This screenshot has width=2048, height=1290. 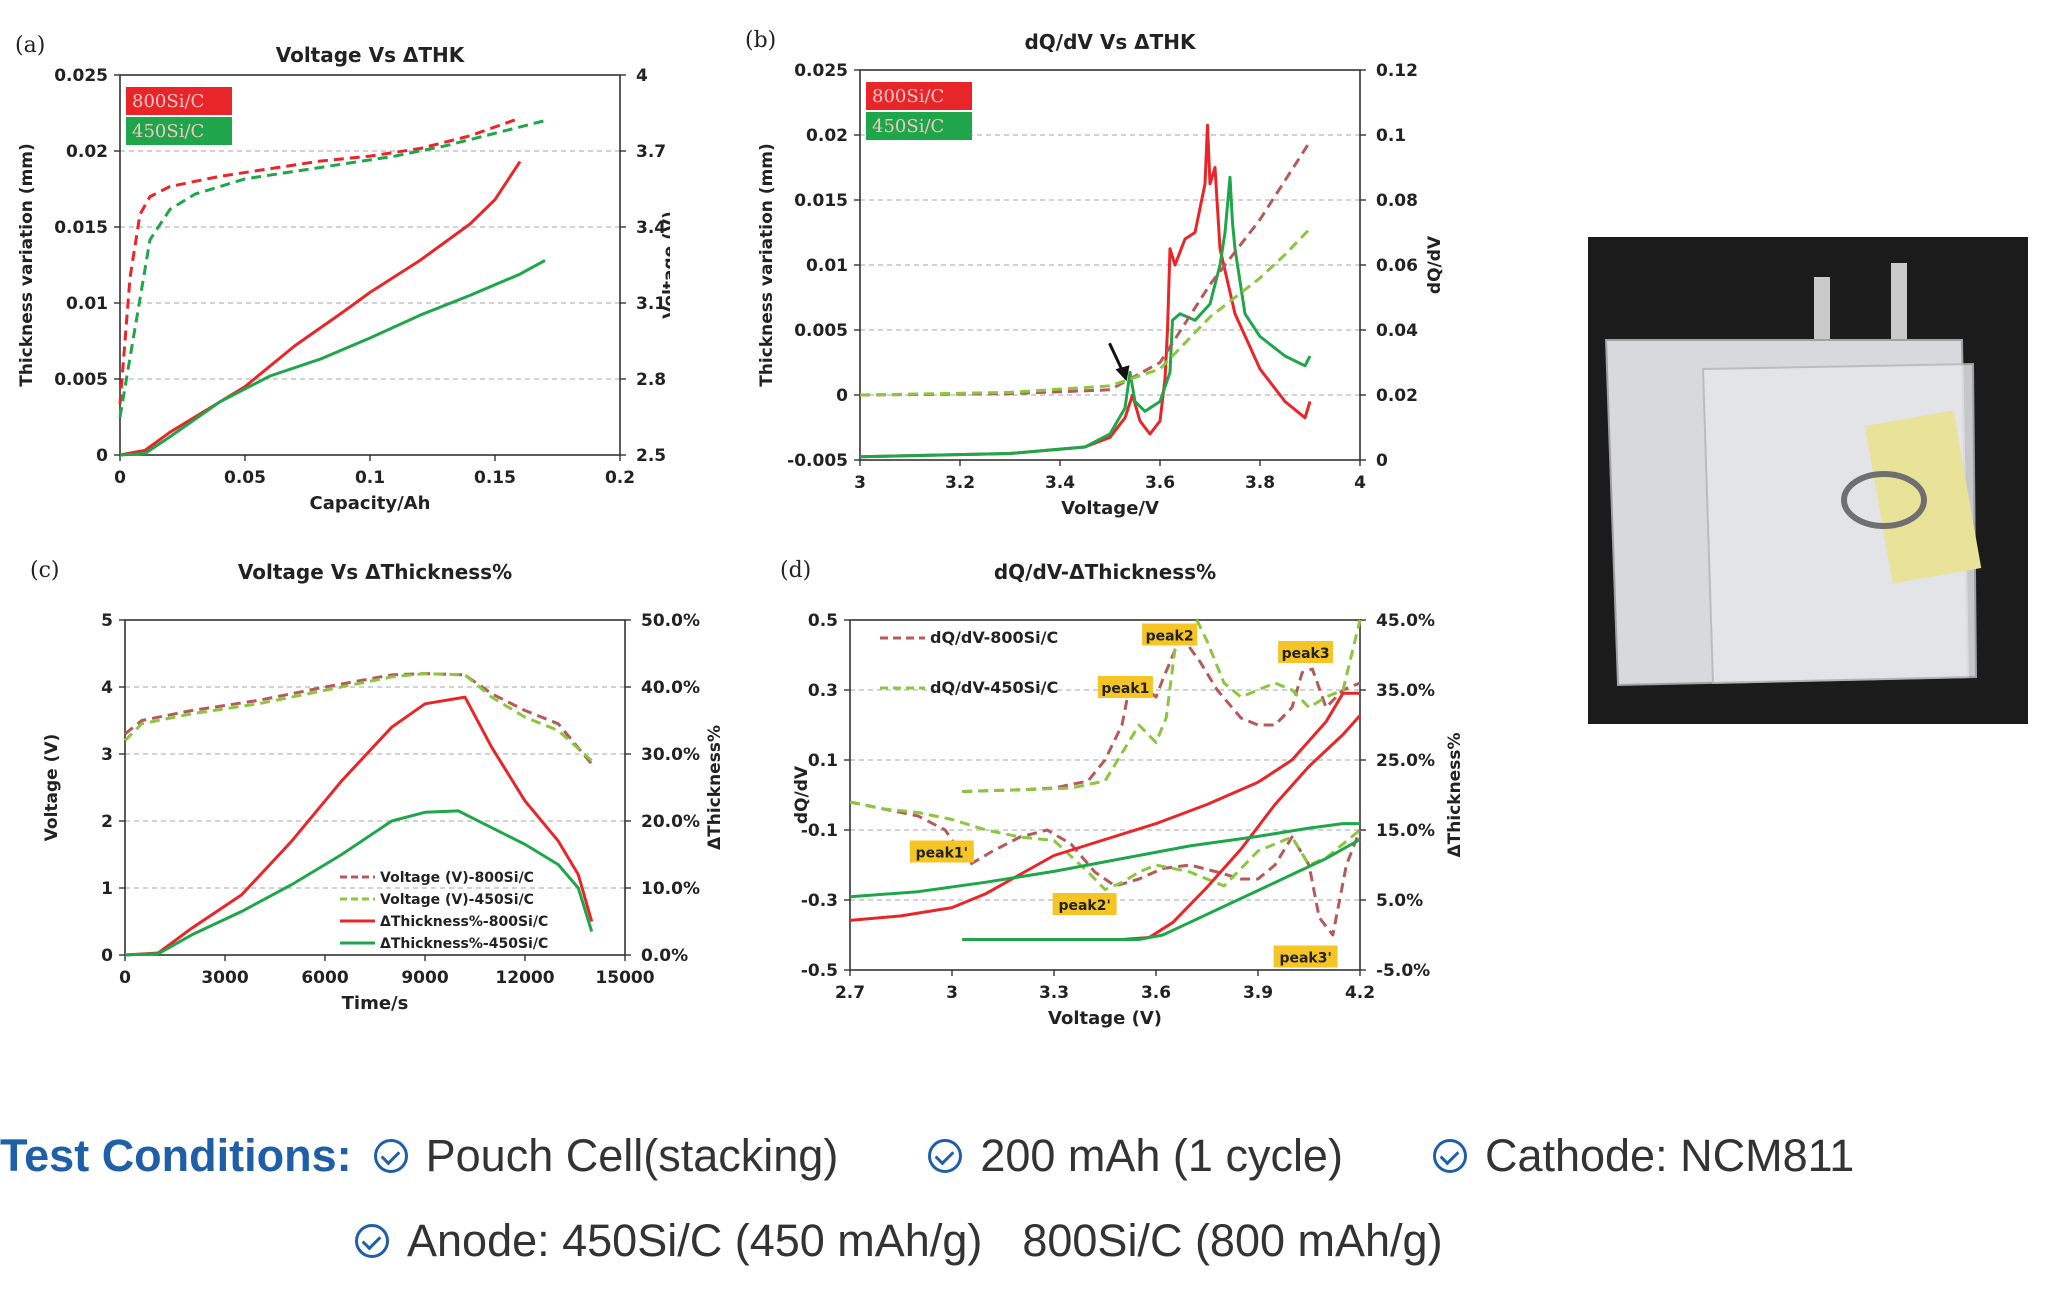 What do you see at coordinates (821, 71) in the screenshot?
I see `y-tick-label: 0.025` at bounding box center [821, 71].